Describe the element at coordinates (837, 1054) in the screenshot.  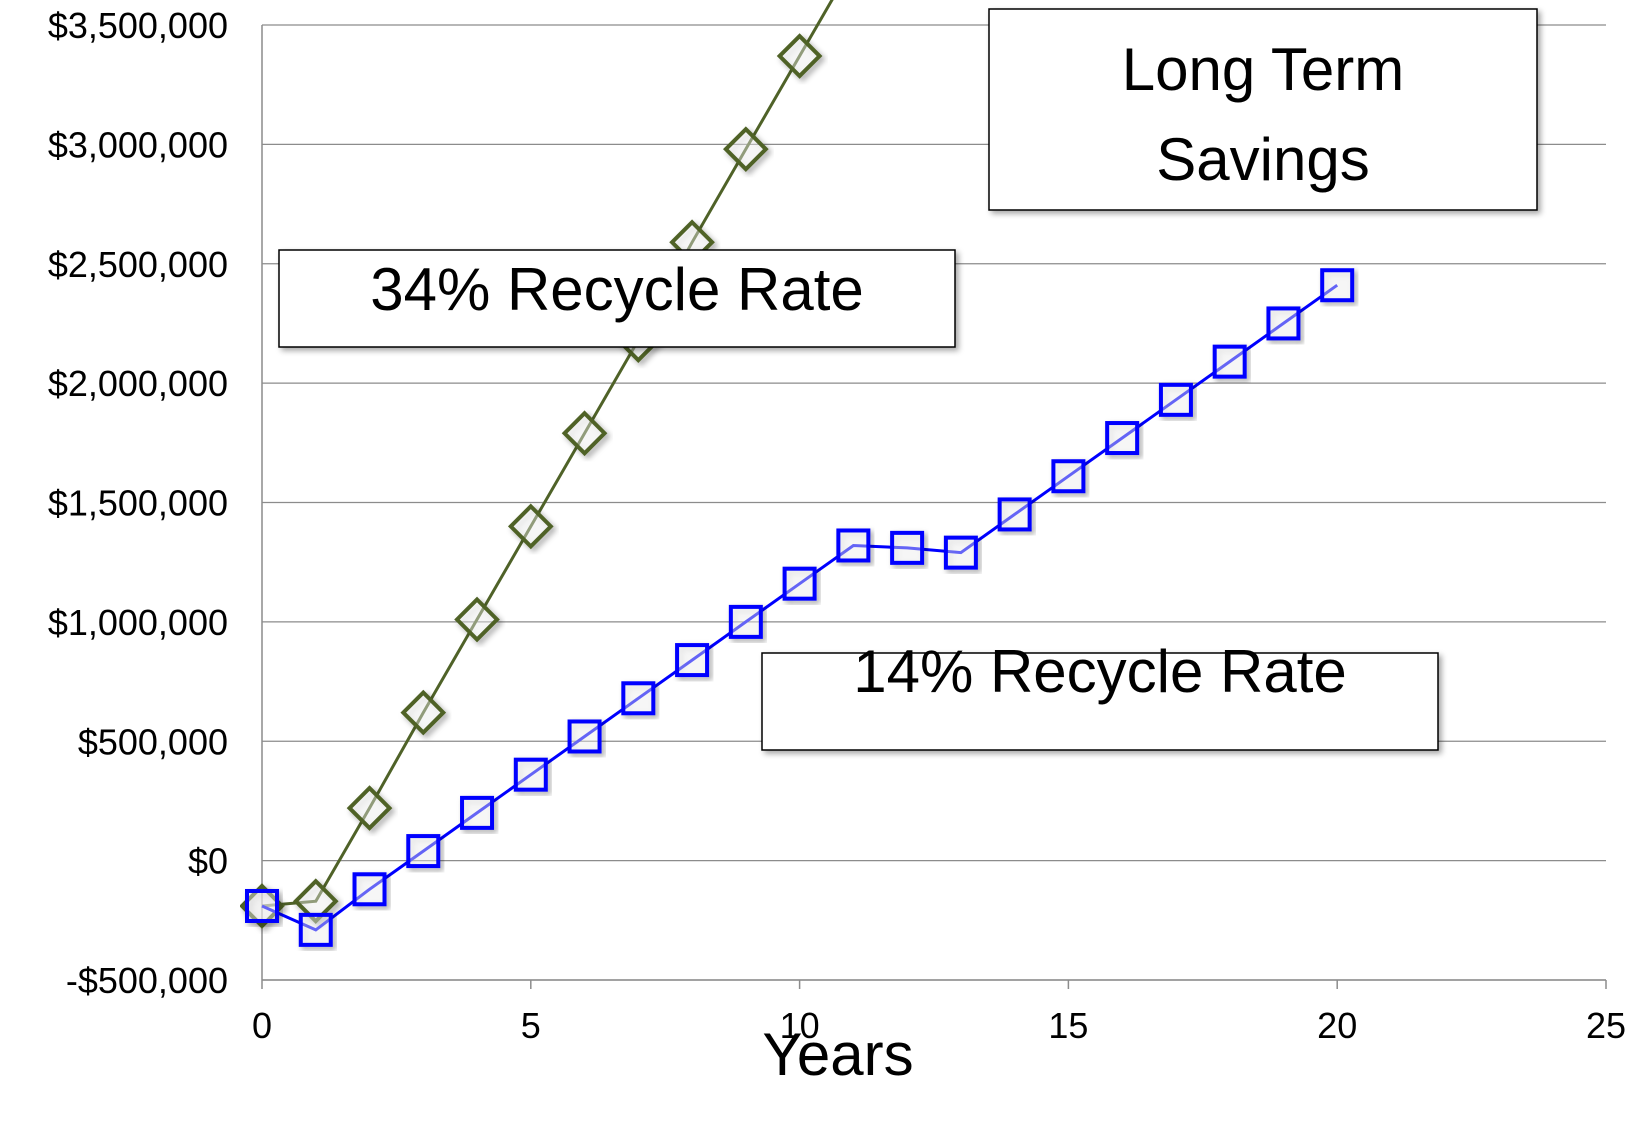
I see `x-axis-title: Years` at that location.